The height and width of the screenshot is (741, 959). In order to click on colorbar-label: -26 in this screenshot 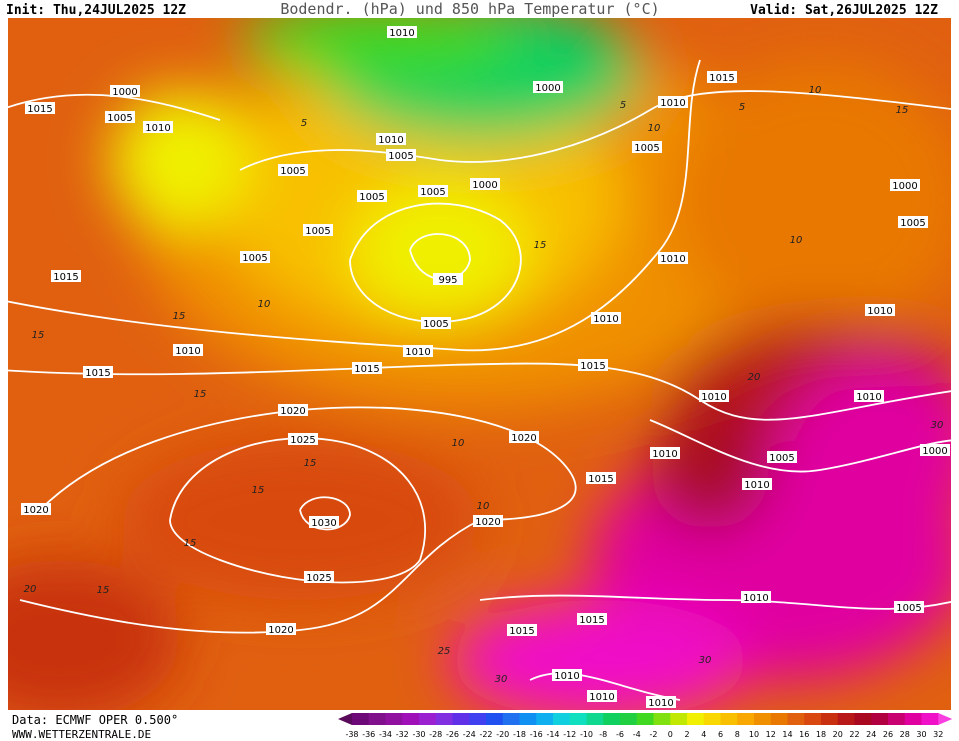, I will do `click(452, 734)`.